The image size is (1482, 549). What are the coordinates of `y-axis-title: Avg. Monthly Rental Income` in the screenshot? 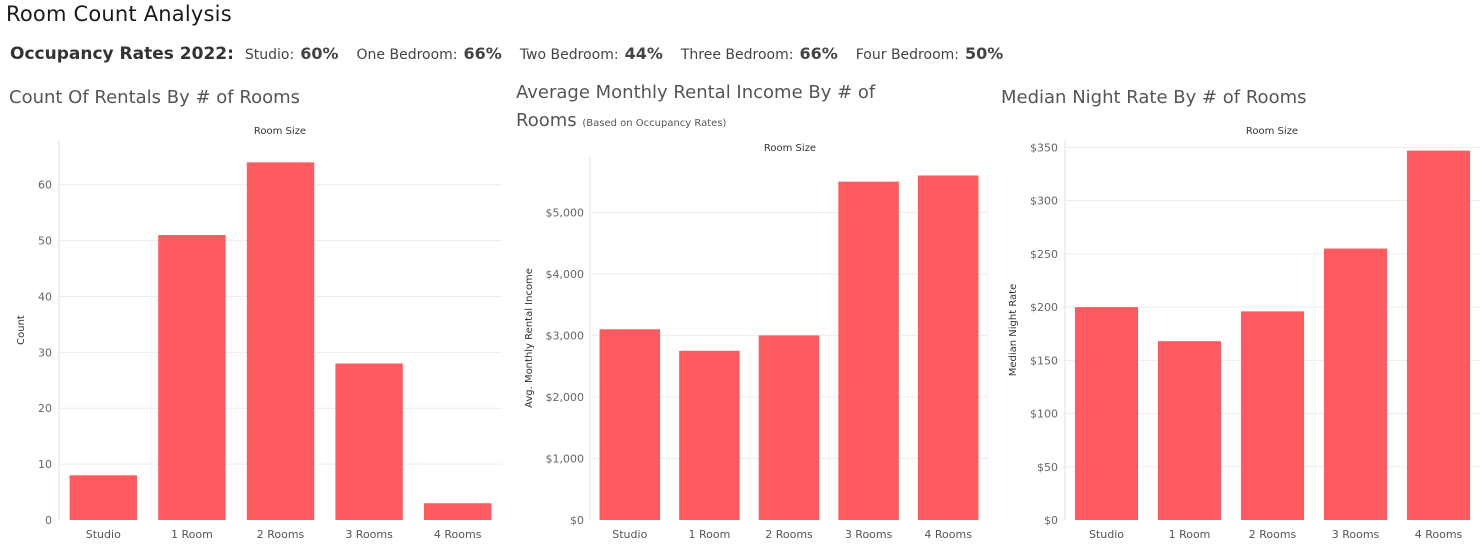 It's located at (529, 338).